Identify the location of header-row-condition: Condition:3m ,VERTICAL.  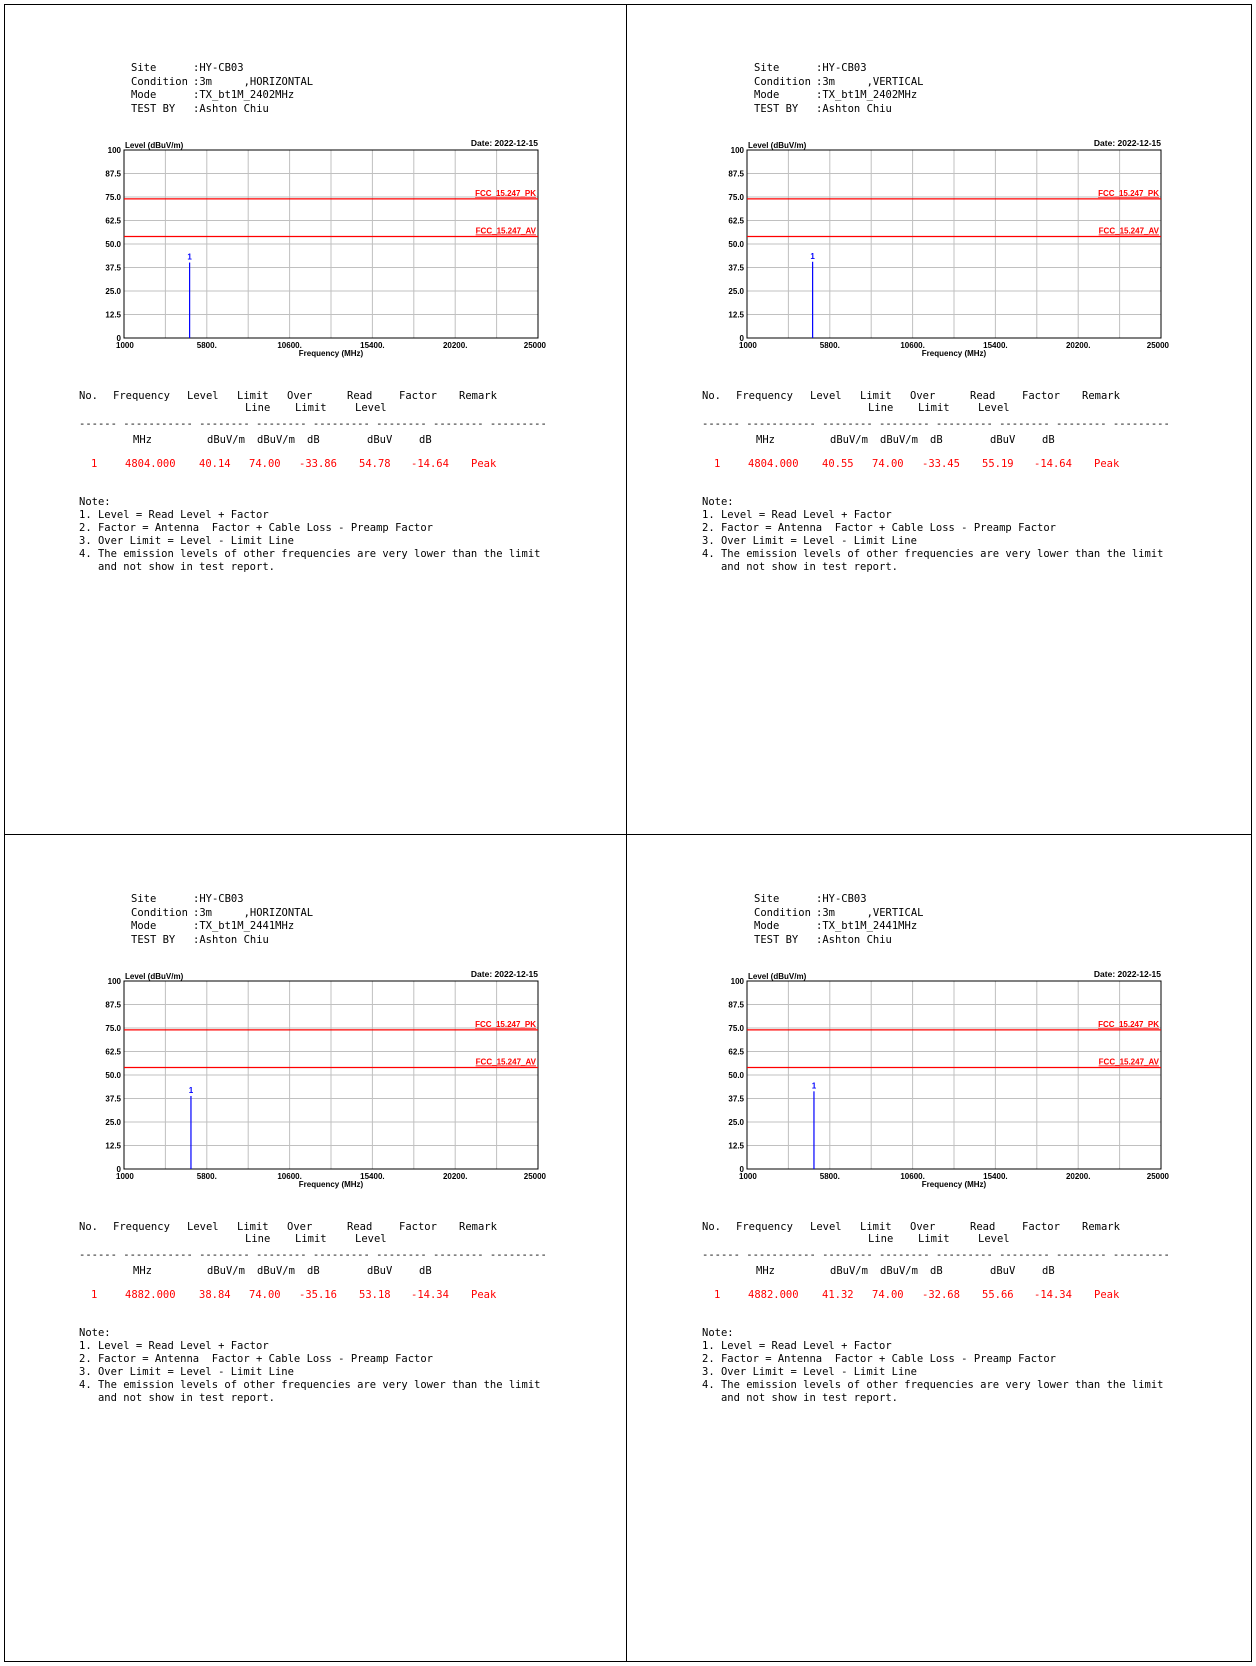
(838, 914).